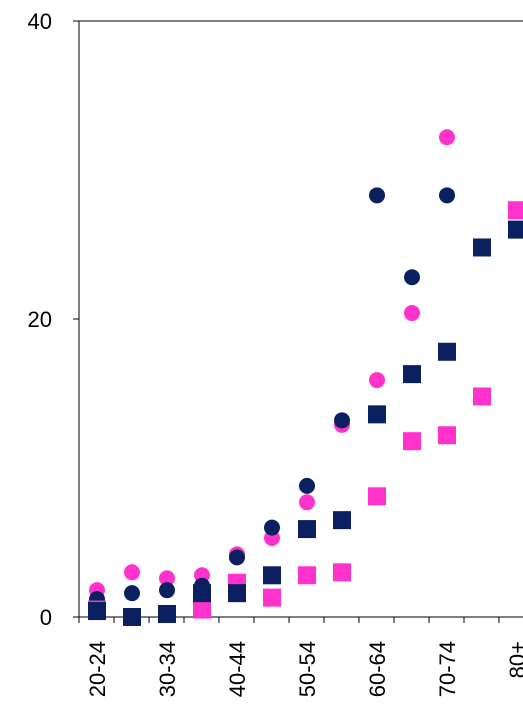  I want to click on x-tick-label: 80+, so click(514, 659).